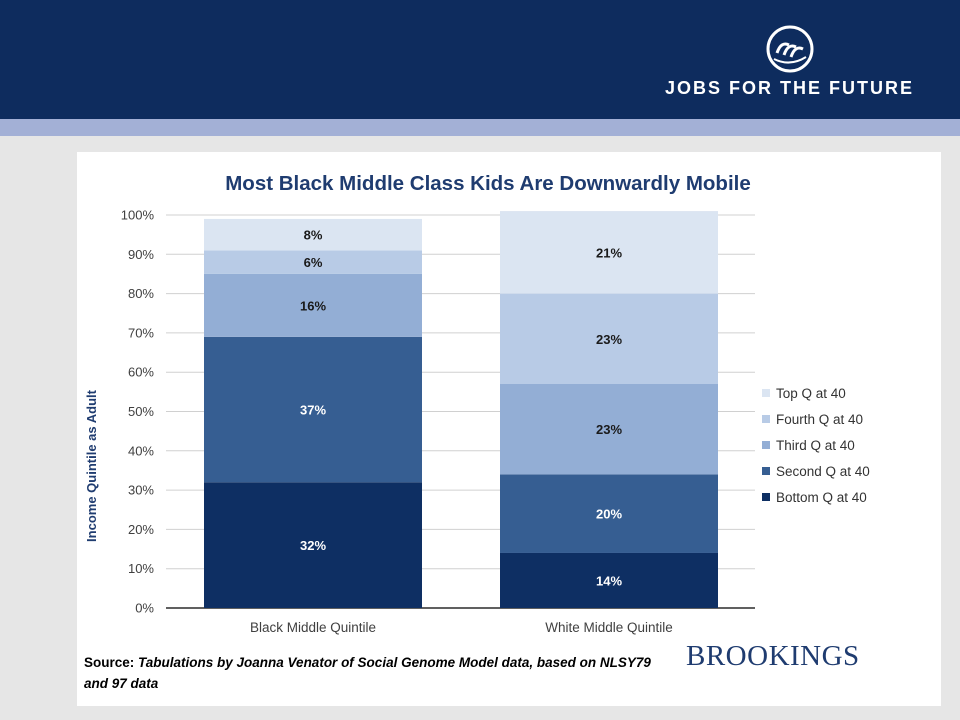 The width and height of the screenshot is (960, 720). I want to click on jff-logo-icon, so click(790, 49).